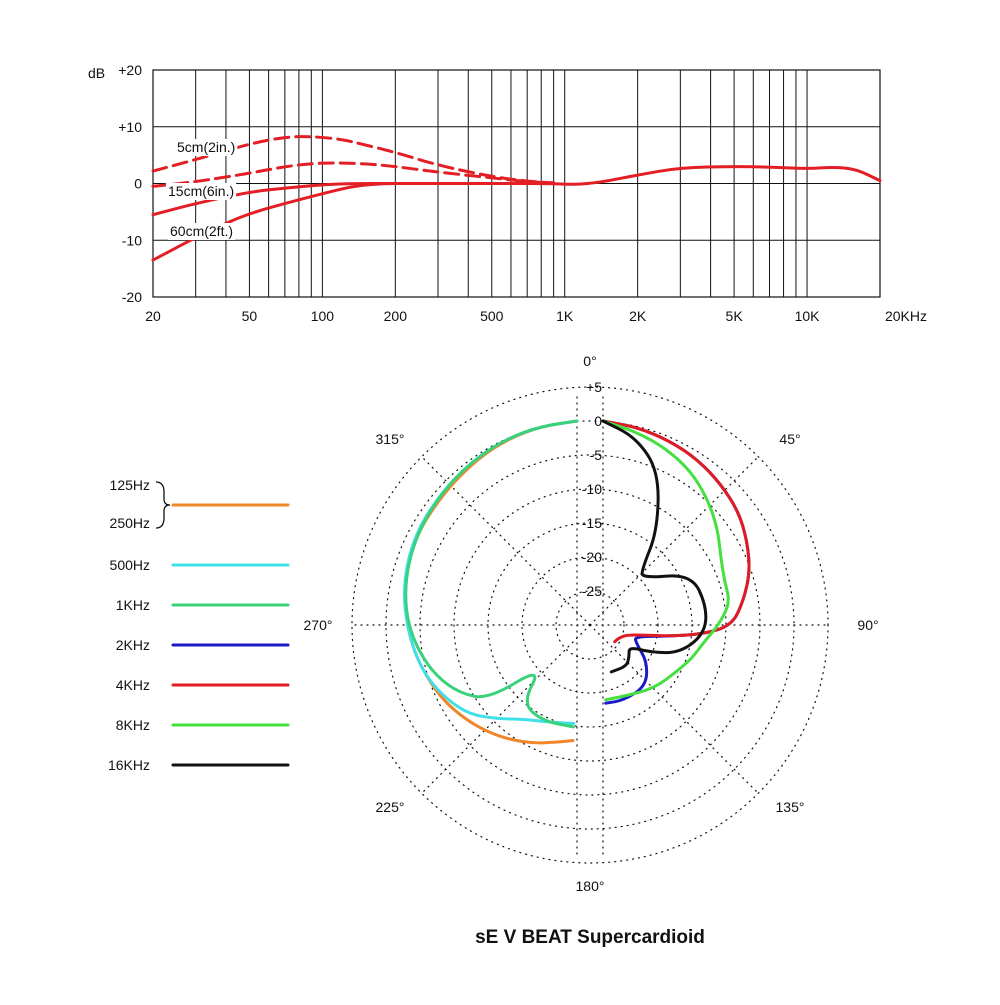  I want to click on frequency-series-group, so click(516, 198).